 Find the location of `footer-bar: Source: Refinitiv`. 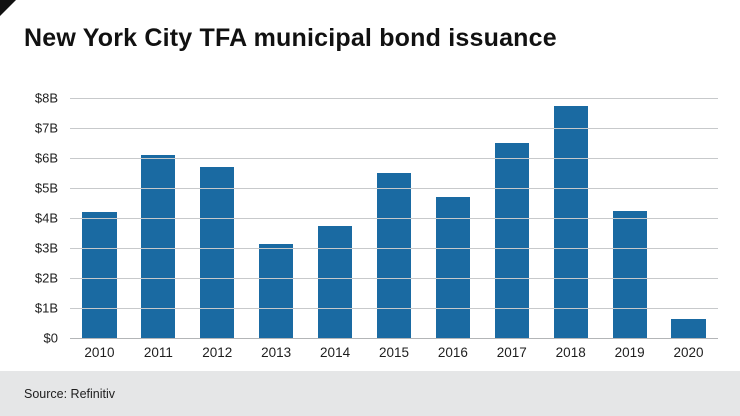

footer-bar: Source: Refinitiv is located at coordinates (370, 393).